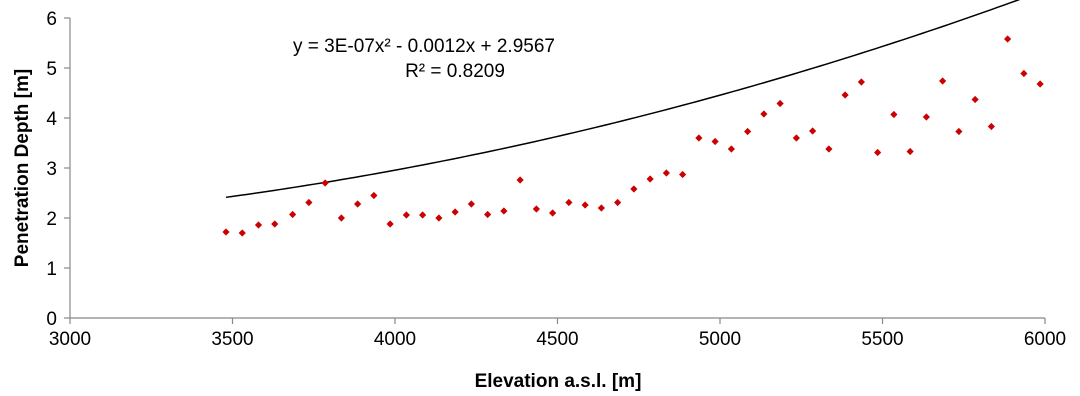 The image size is (1080, 396). Describe the element at coordinates (558, 381) in the screenshot. I see `x-axis-title: Elevation a.s.l. [m]` at that location.